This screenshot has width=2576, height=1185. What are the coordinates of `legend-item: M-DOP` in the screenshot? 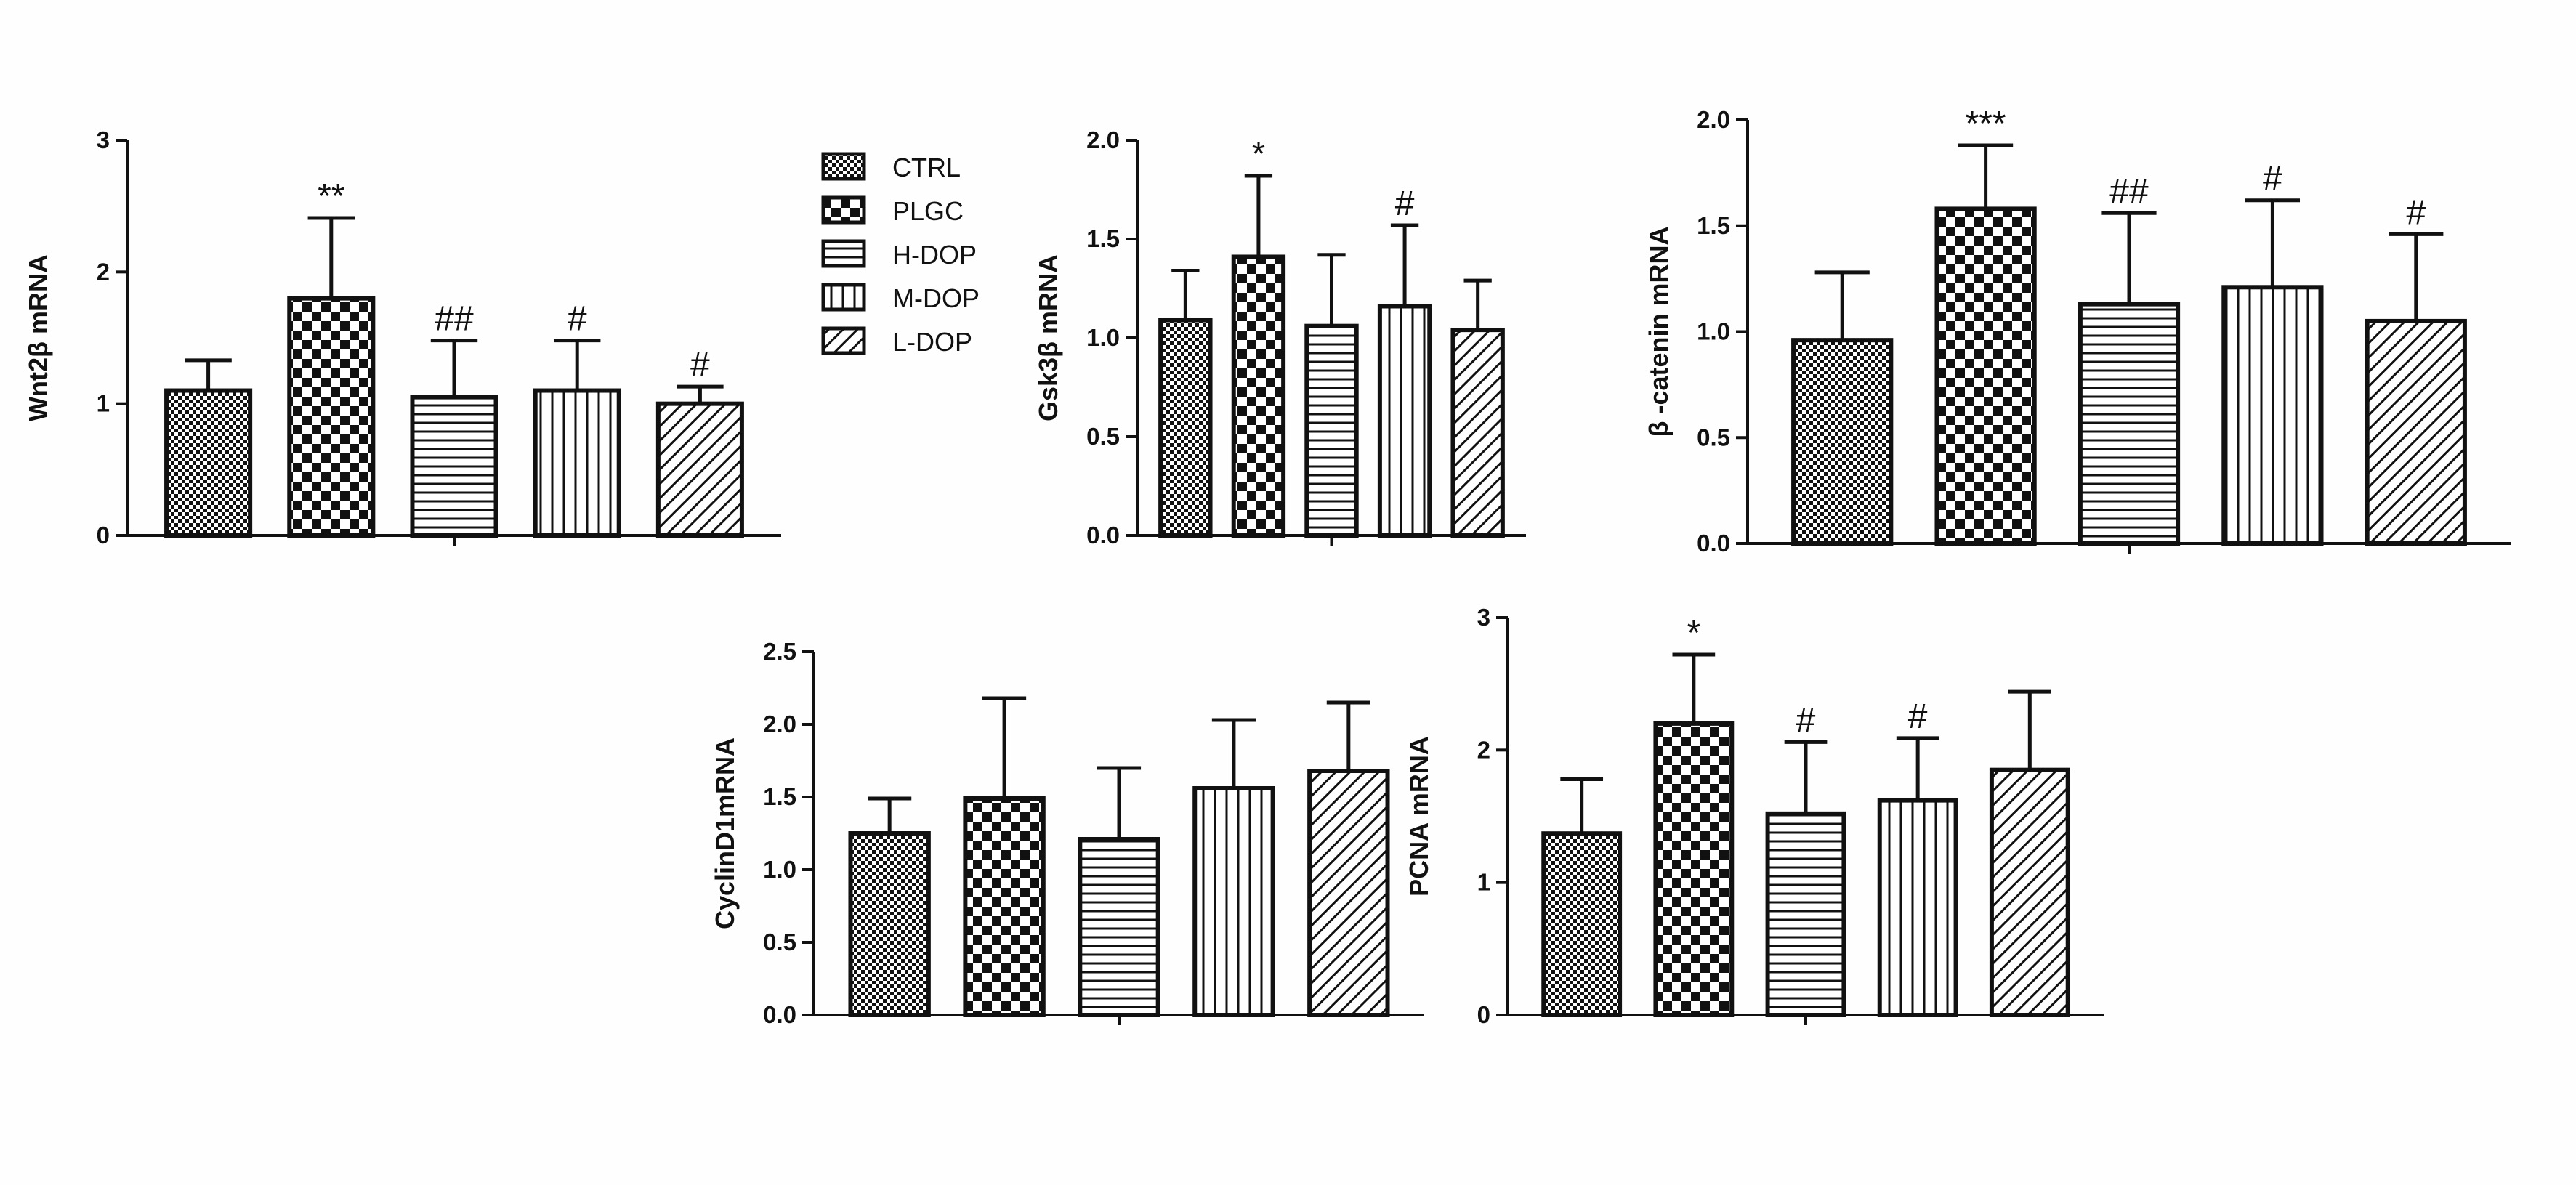 It's located at (901, 298).